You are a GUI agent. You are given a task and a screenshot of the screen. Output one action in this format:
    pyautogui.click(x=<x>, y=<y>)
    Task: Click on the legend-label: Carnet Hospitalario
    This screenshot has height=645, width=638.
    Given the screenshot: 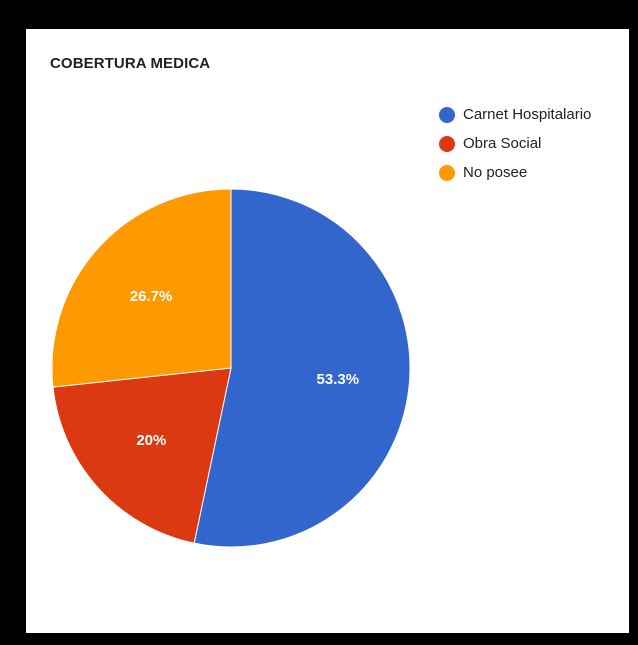 What is the action you would take?
    pyautogui.click(x=527, y=114)
    